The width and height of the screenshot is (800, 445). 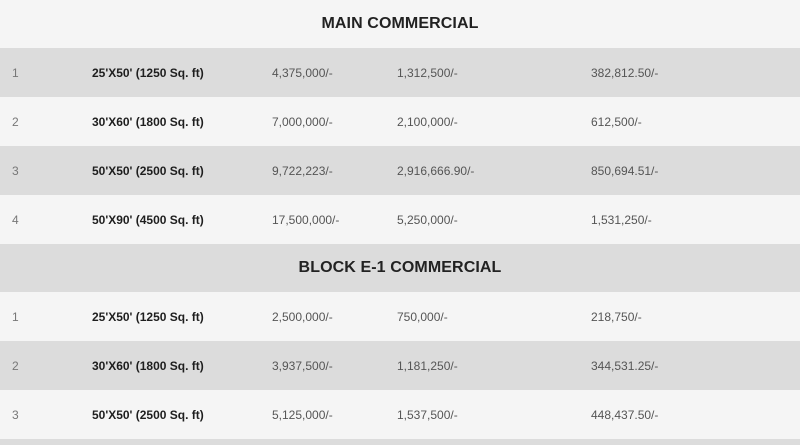 I want to click on down-payment: 1,312,500/-, so click(x=427, y=72).